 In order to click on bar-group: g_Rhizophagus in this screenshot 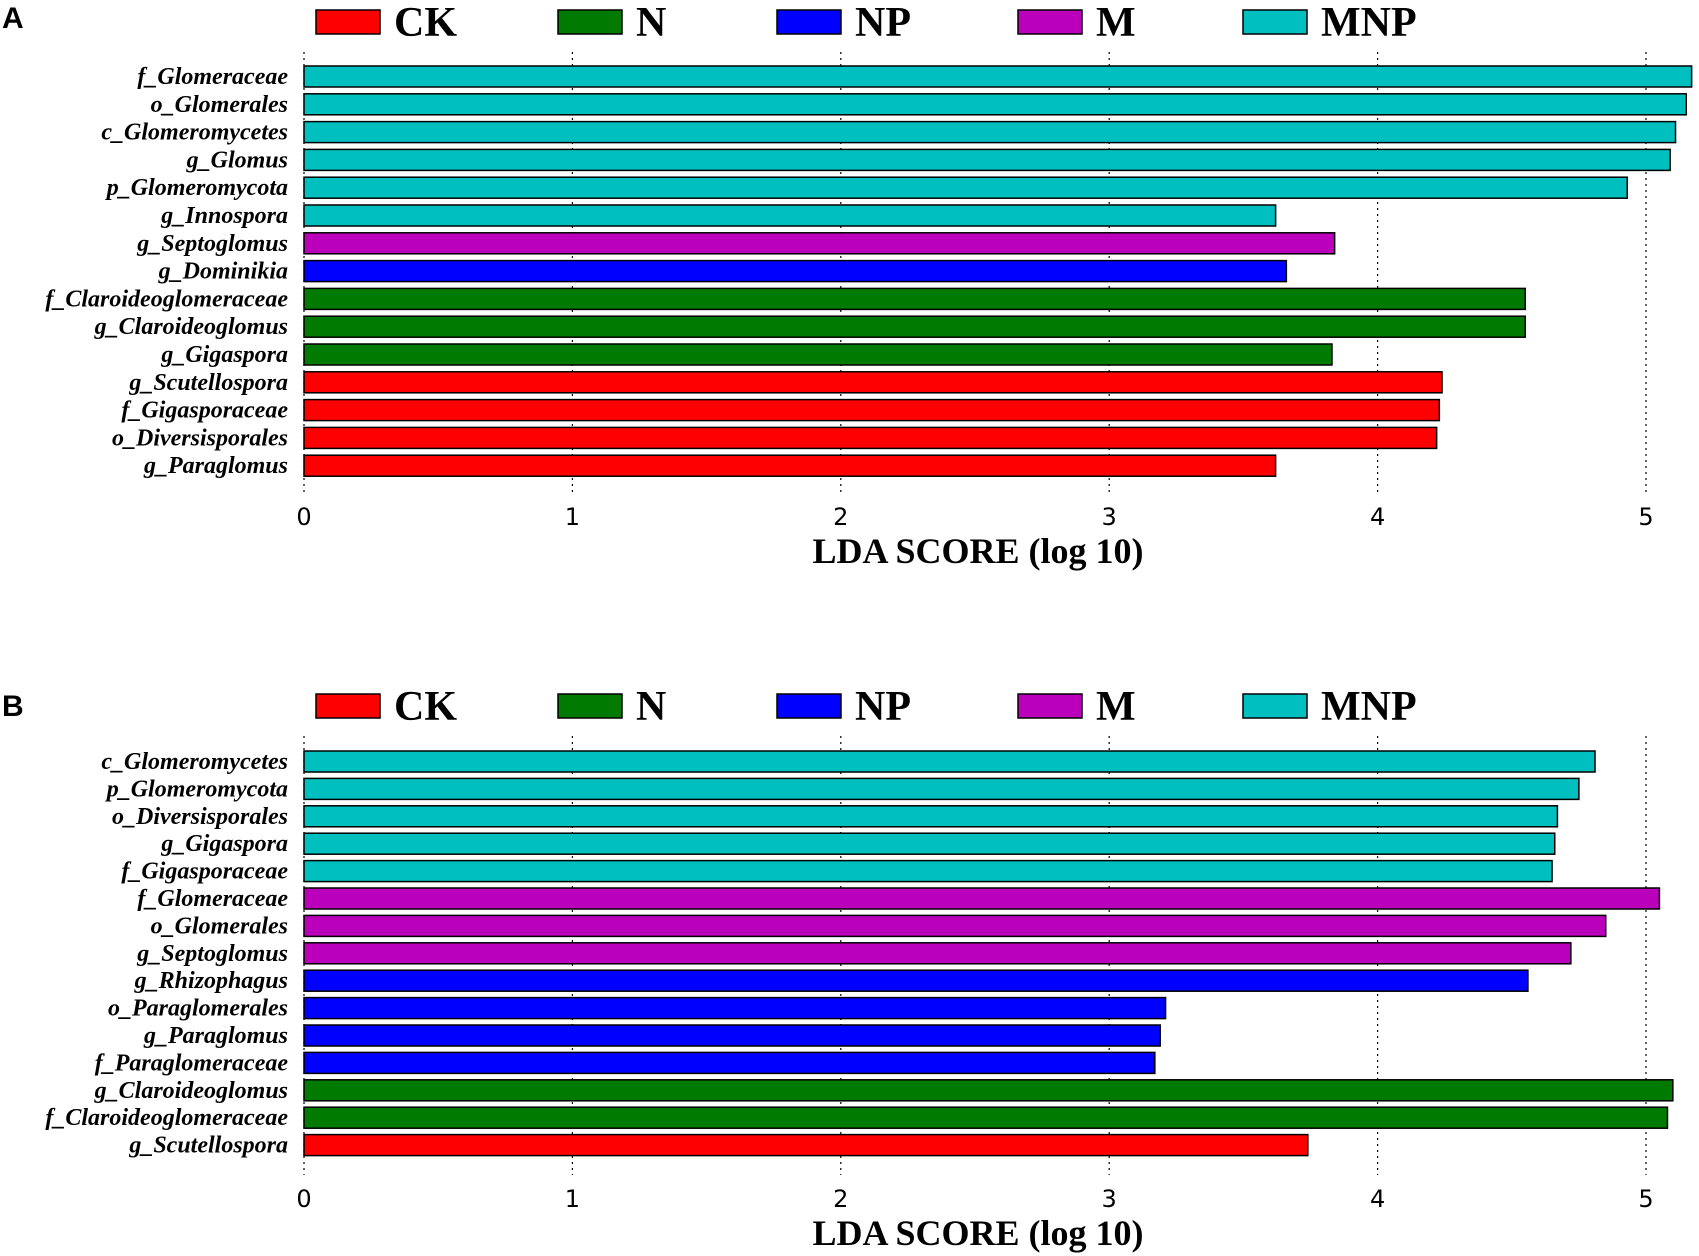, I will do `click(831, 981)`.